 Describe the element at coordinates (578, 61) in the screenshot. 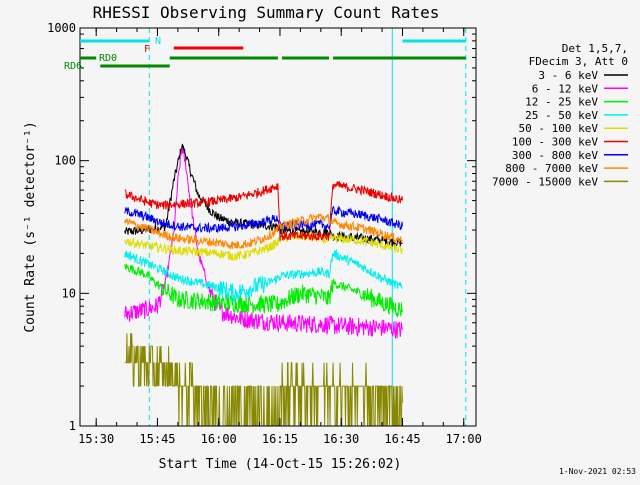

I see `legend-header-line-2: FDecim 3, Att 0` at that location.